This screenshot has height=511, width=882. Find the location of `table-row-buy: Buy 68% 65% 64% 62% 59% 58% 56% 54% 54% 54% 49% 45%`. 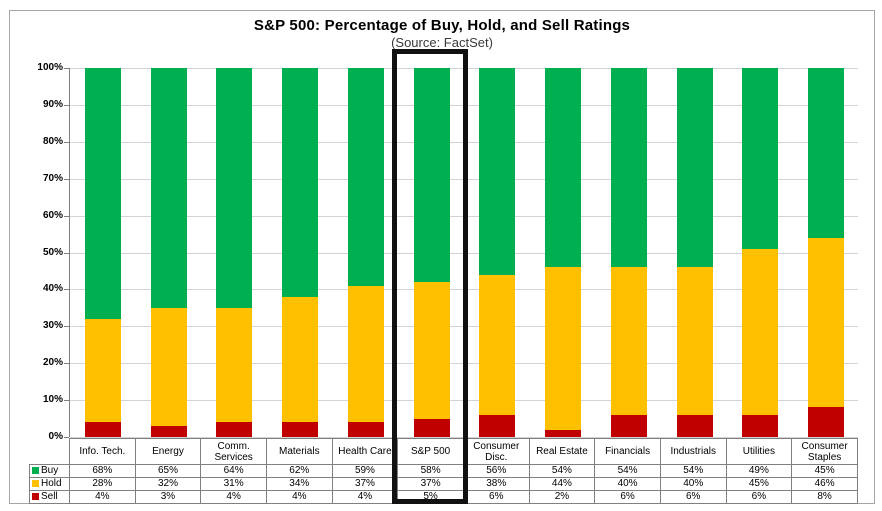

table-row-buy: Buy 68% 65% 64% 62% 59% 58% 56% 54% 54% 54% 49% 45% is located at coordinates (443, 471).